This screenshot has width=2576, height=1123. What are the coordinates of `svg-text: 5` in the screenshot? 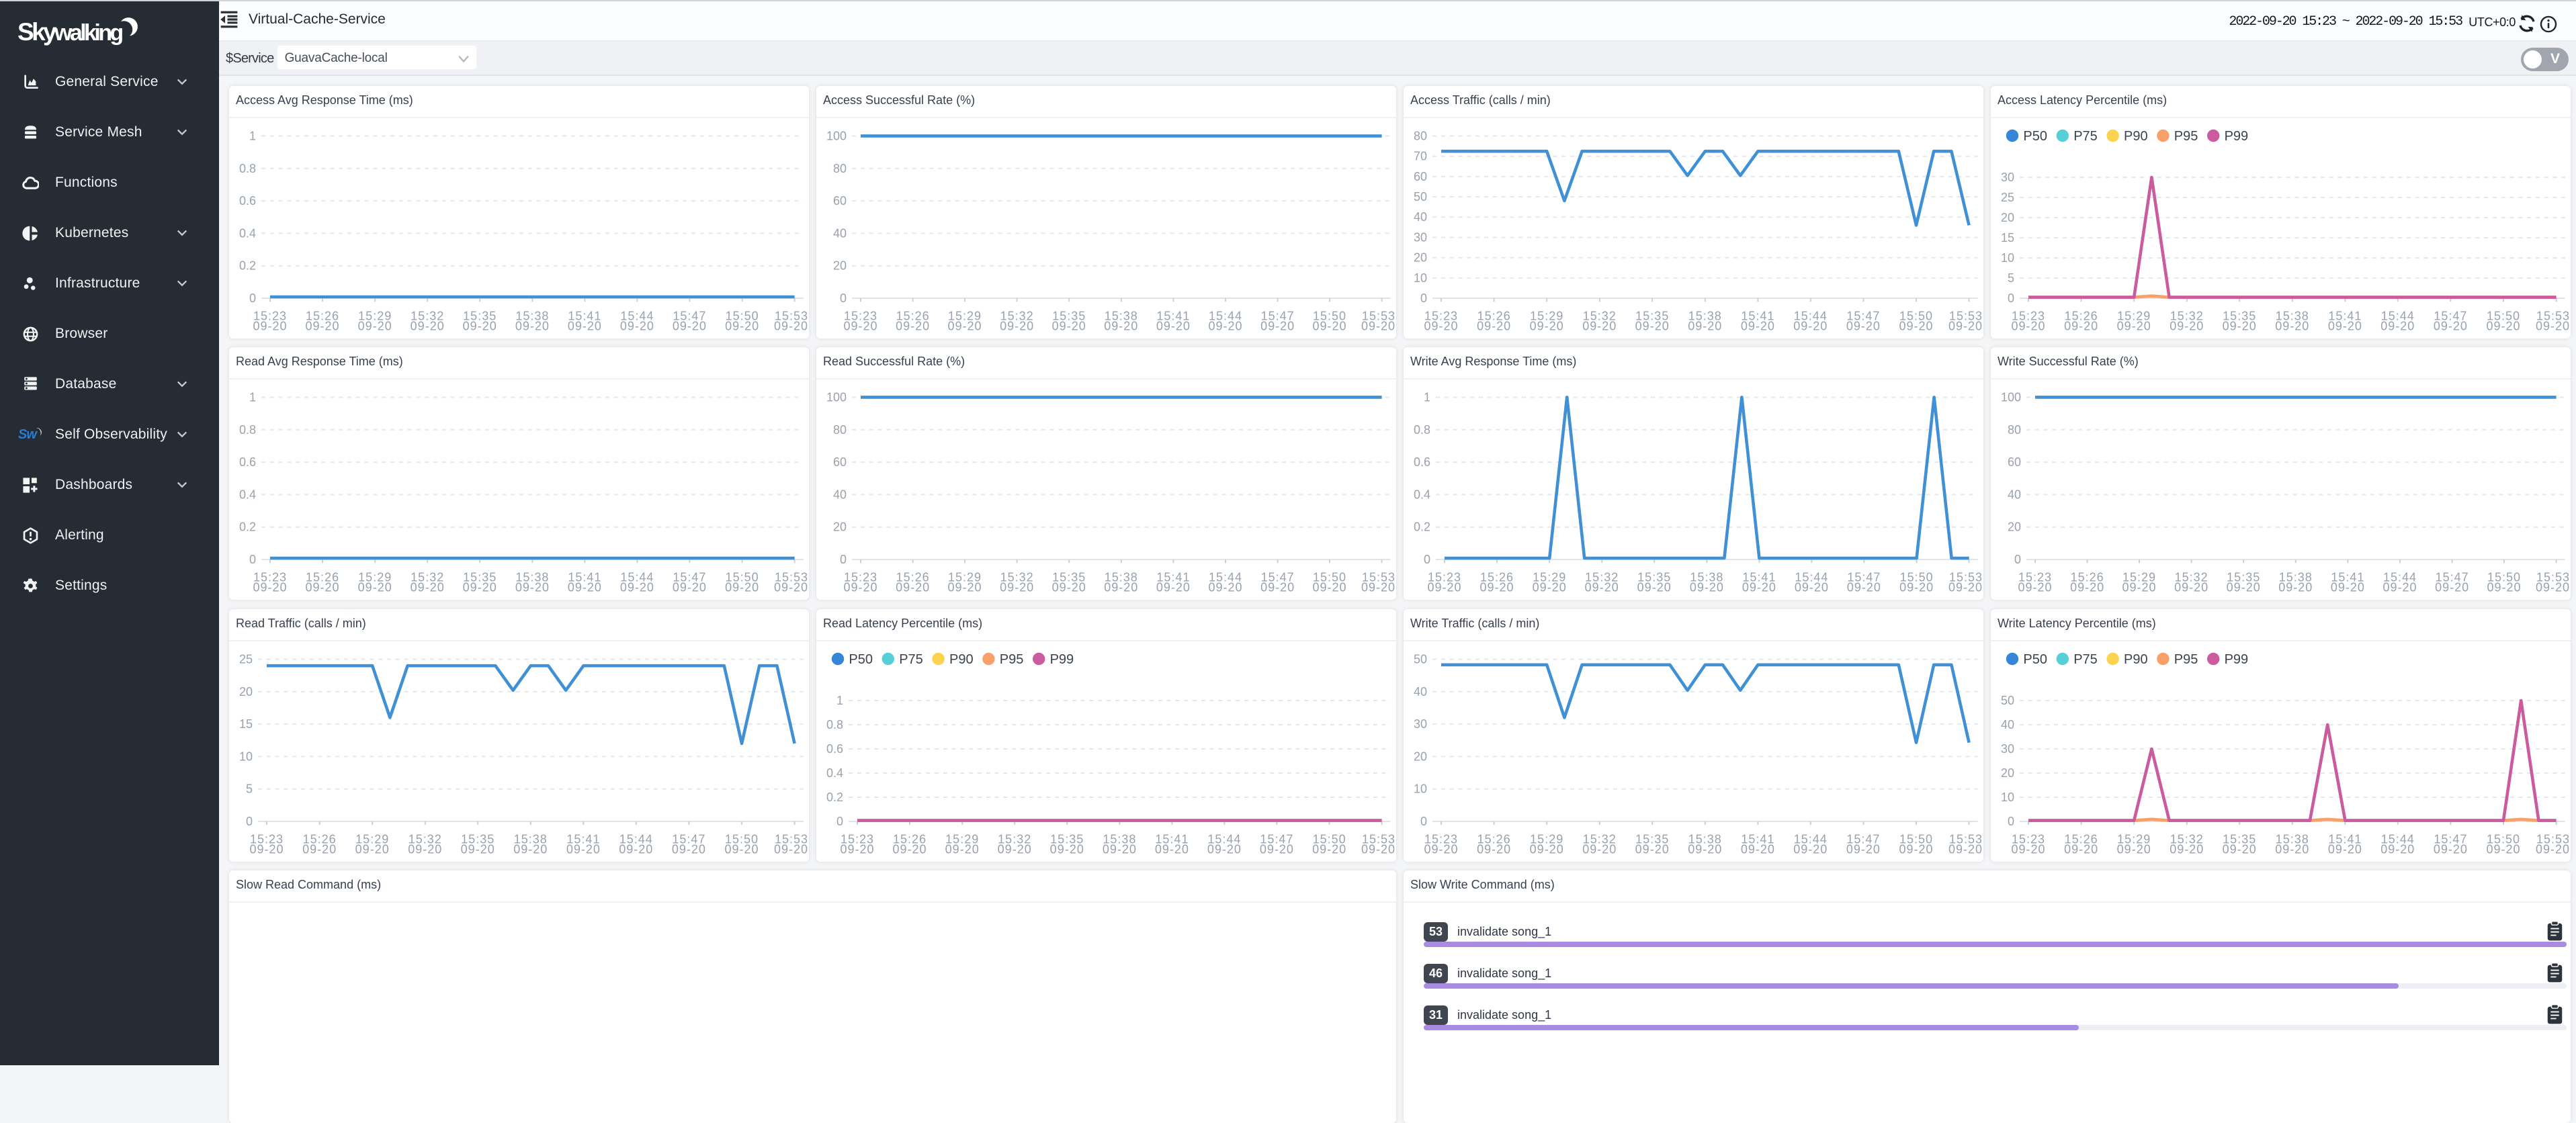 It's located at (249, 788).